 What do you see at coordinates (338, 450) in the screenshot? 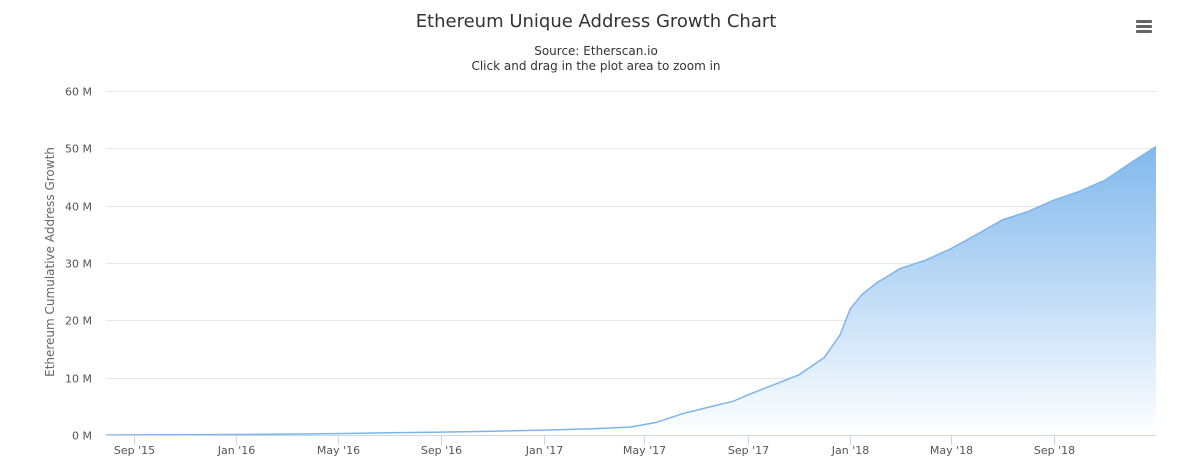
I see `x-tick-label: May '16` at bounding box center [338, 450].